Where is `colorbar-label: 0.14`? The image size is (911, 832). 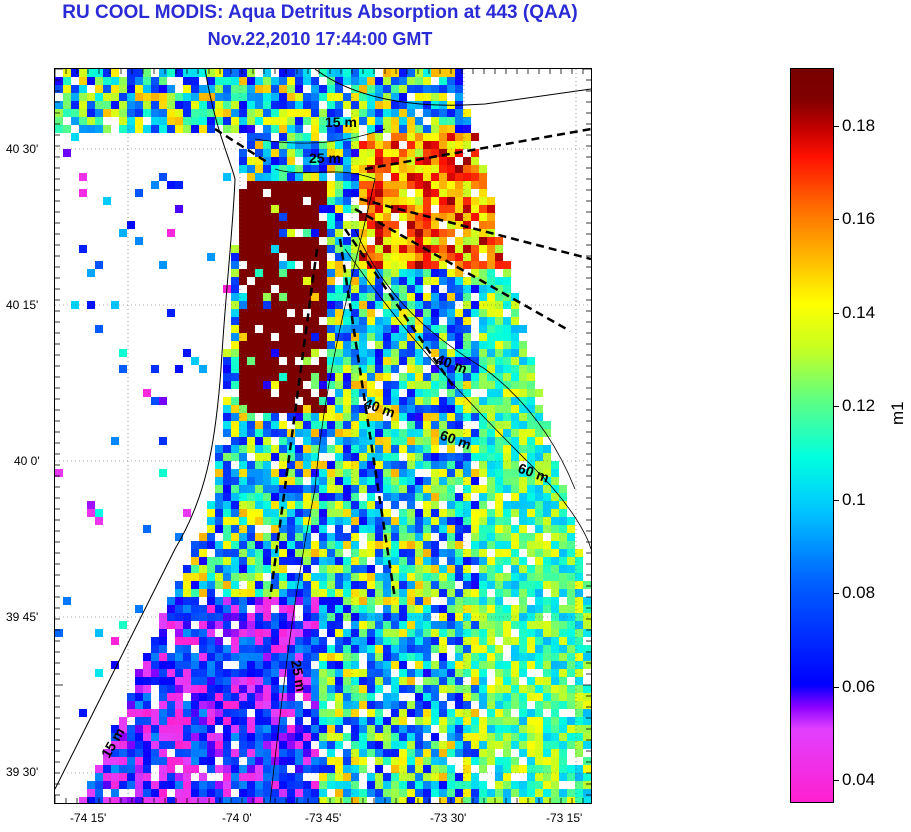 colorbar-label: 0.14 is located at coordinates (859, 312).